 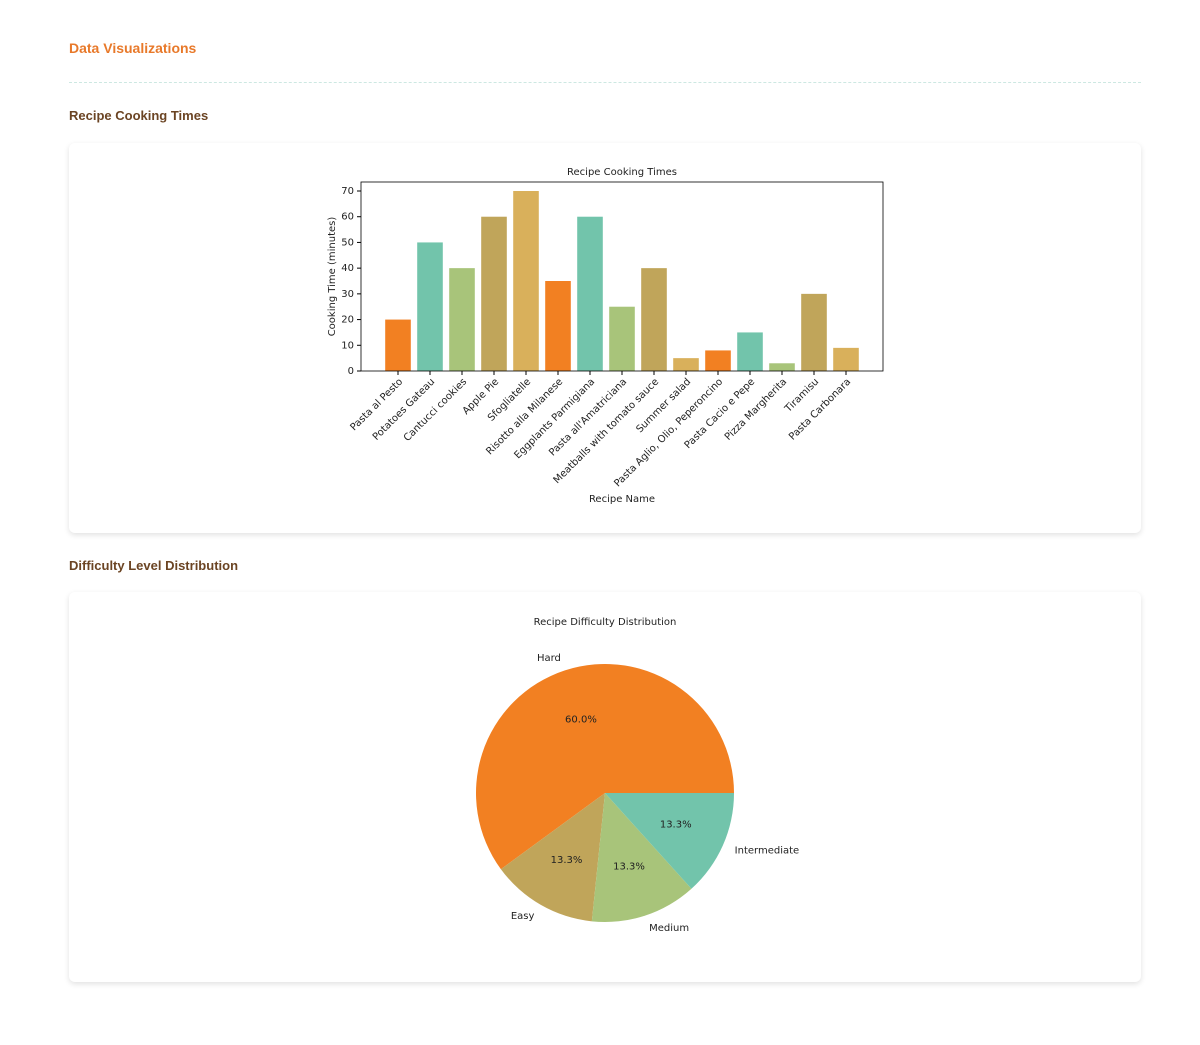 I want to click on y-tick-label: 10, so click(x=347, y=345).